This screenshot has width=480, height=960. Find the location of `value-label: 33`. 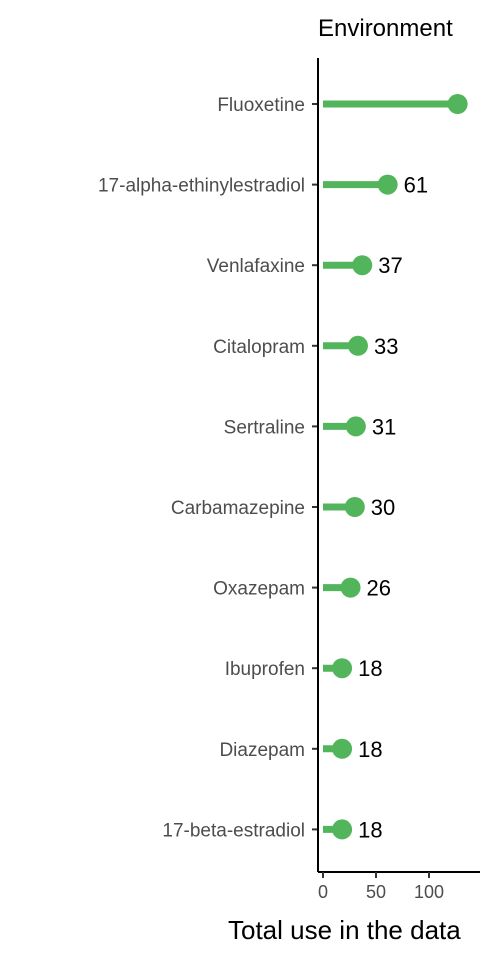

value-label: 33 is located at coordinates (386, 346).